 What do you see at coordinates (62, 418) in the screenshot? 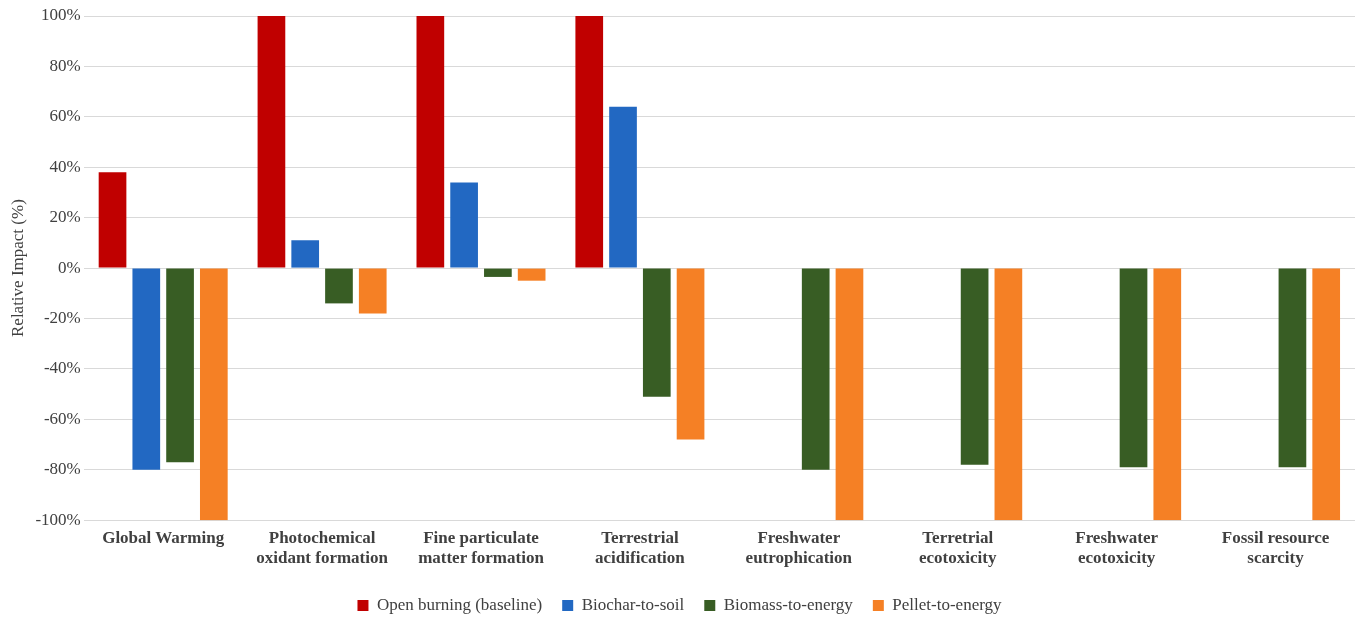
I see `y-tick-label: -60%` at bounding box center [62, 418].